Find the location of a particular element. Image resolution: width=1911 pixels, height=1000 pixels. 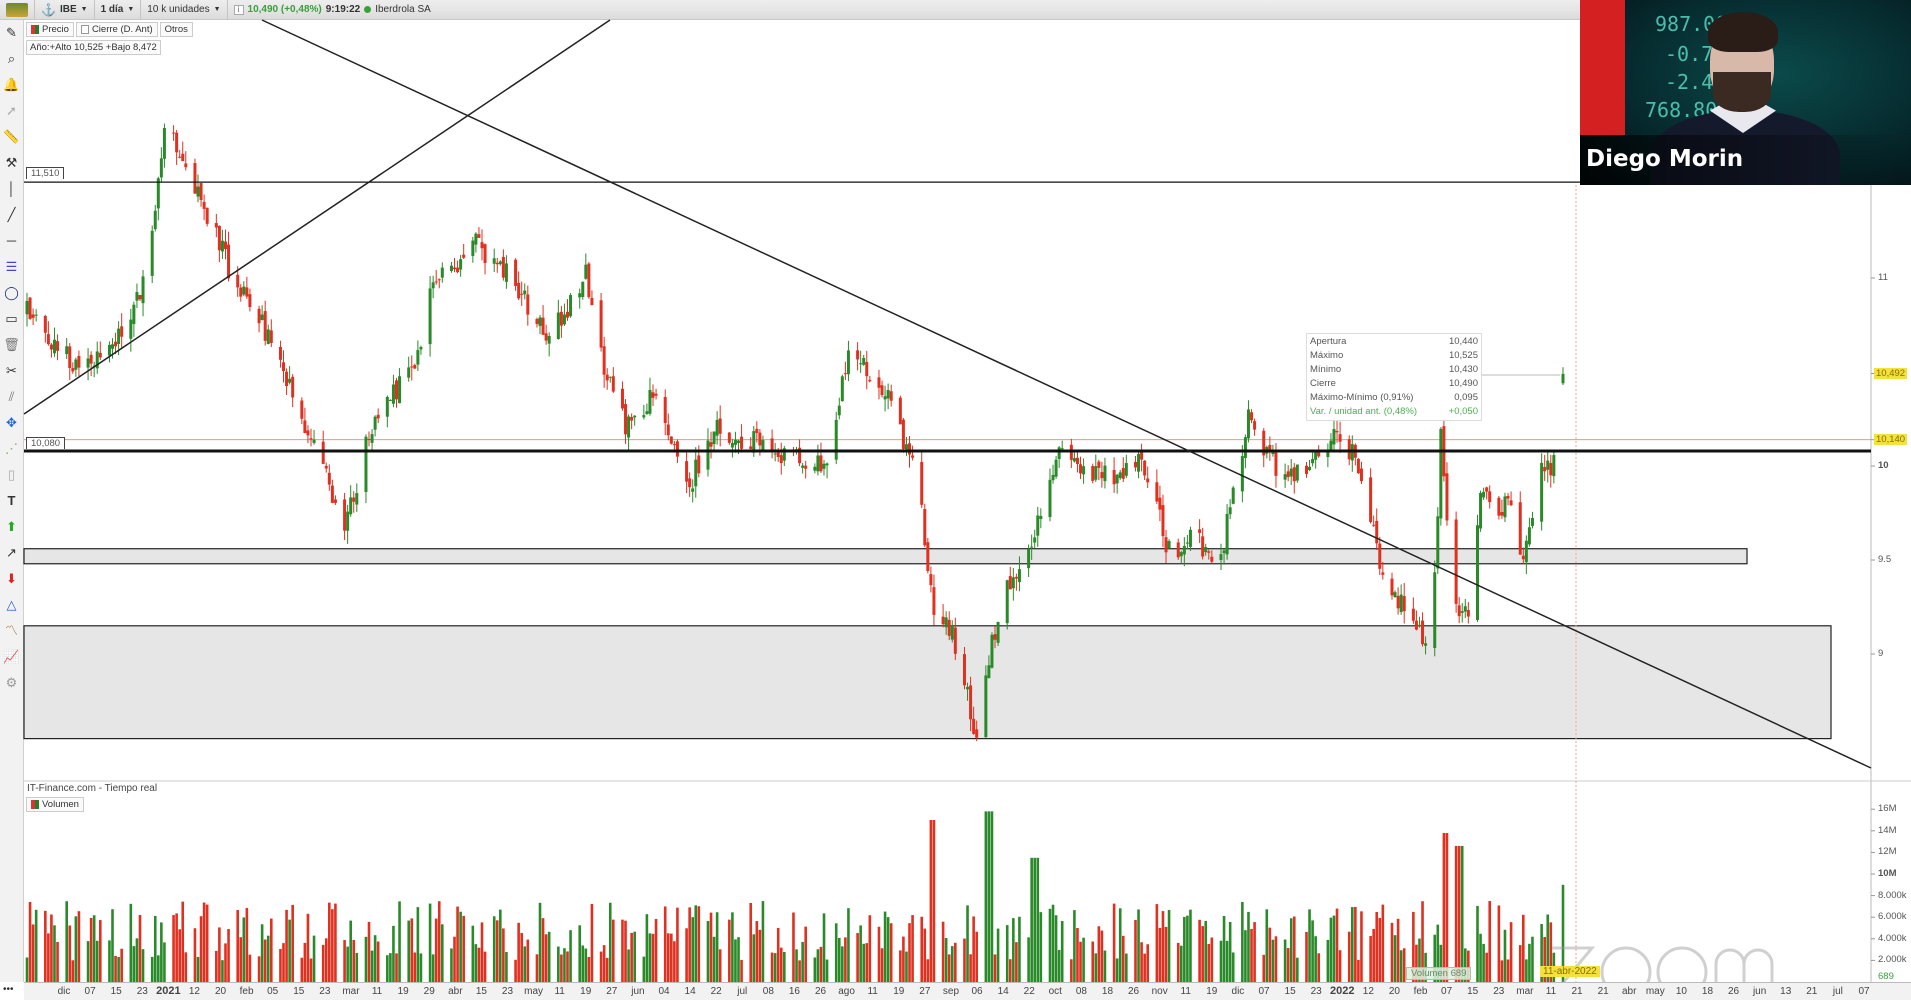

text-icon: T is located at coordinates (11, 500).